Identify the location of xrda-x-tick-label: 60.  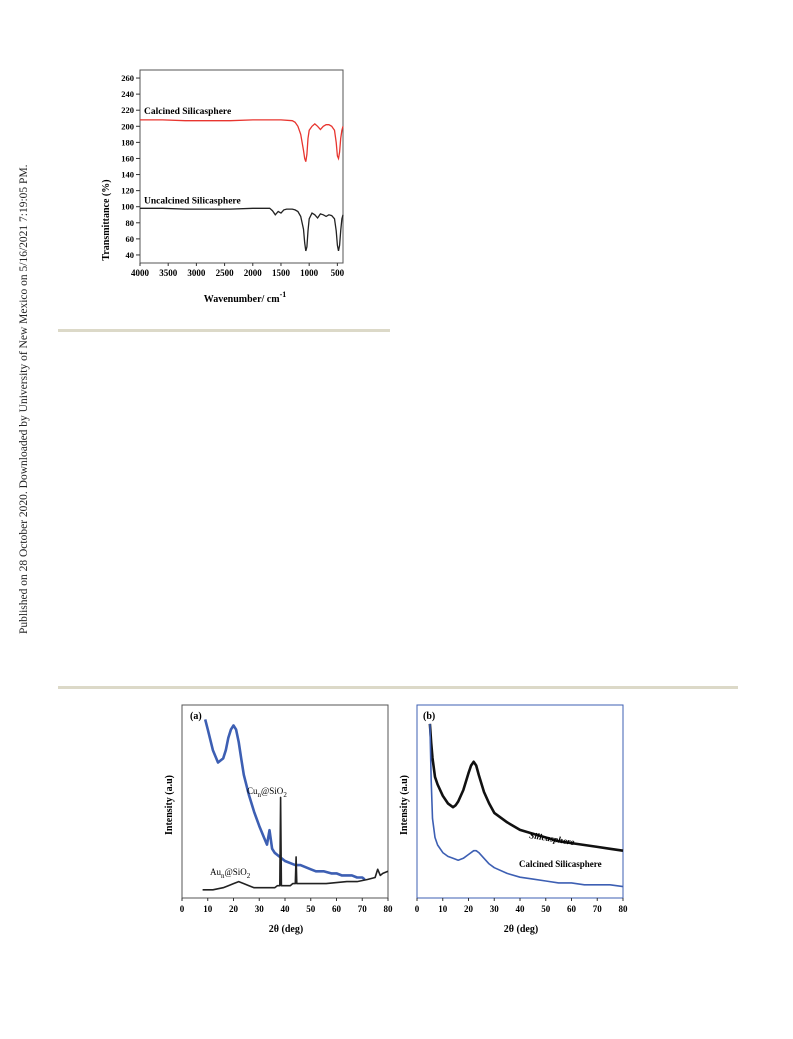
(337, 909).